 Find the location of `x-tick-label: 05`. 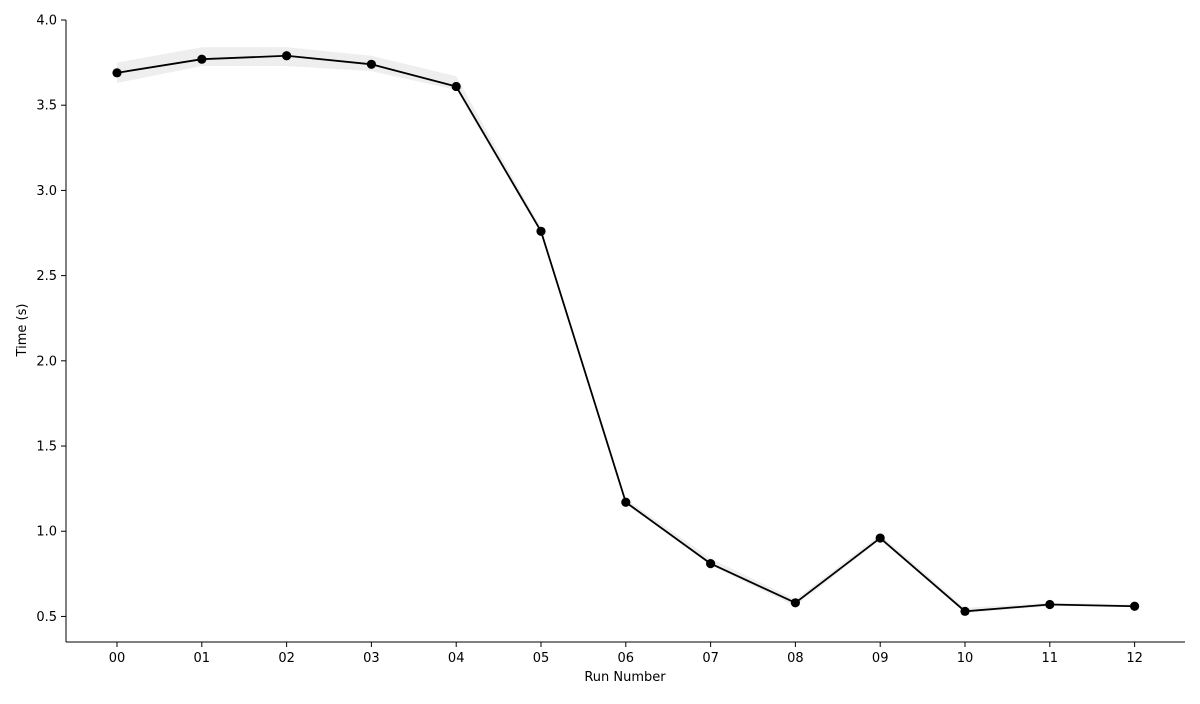

x-tick-label: 05 is located at coordinates (541, 658).